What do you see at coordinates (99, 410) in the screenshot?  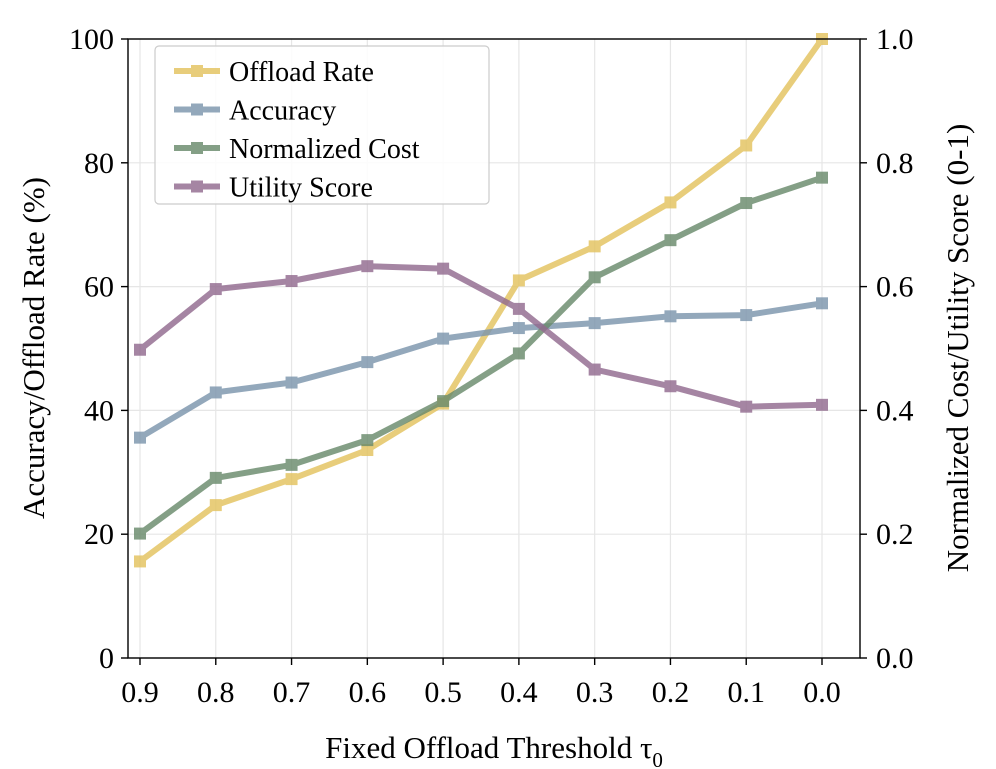 I see `y-left-tick-label: 40` at bounding box center [99, 410].